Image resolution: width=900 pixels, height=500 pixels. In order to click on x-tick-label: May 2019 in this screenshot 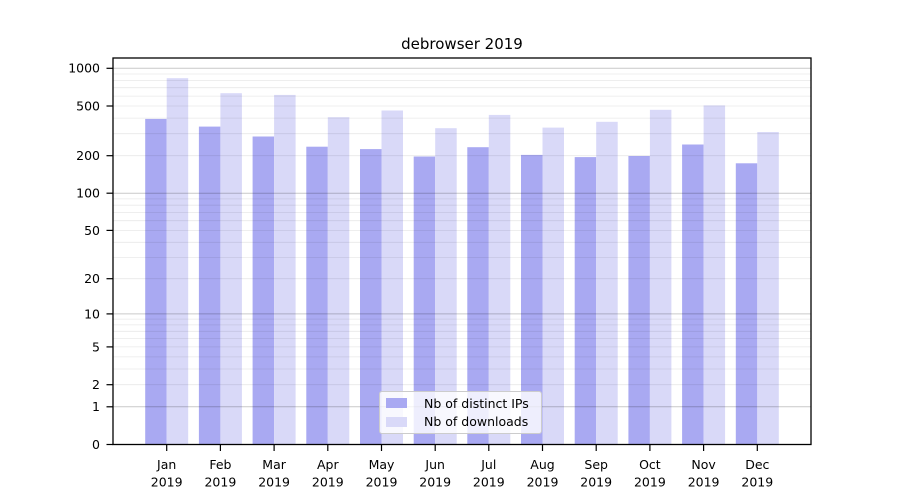, I will do `click(382, 473)`.